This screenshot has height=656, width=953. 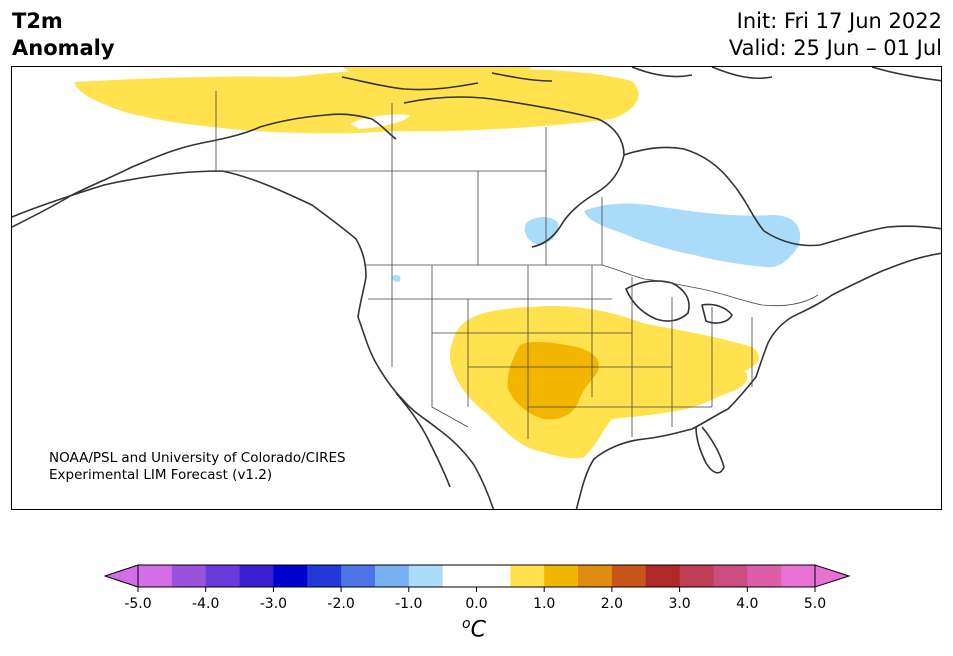 What do you see at coordinates (679, 604) in the screenshot?
I see `colorbar-tick-label: 3.0` at bounding box center [679, 604].